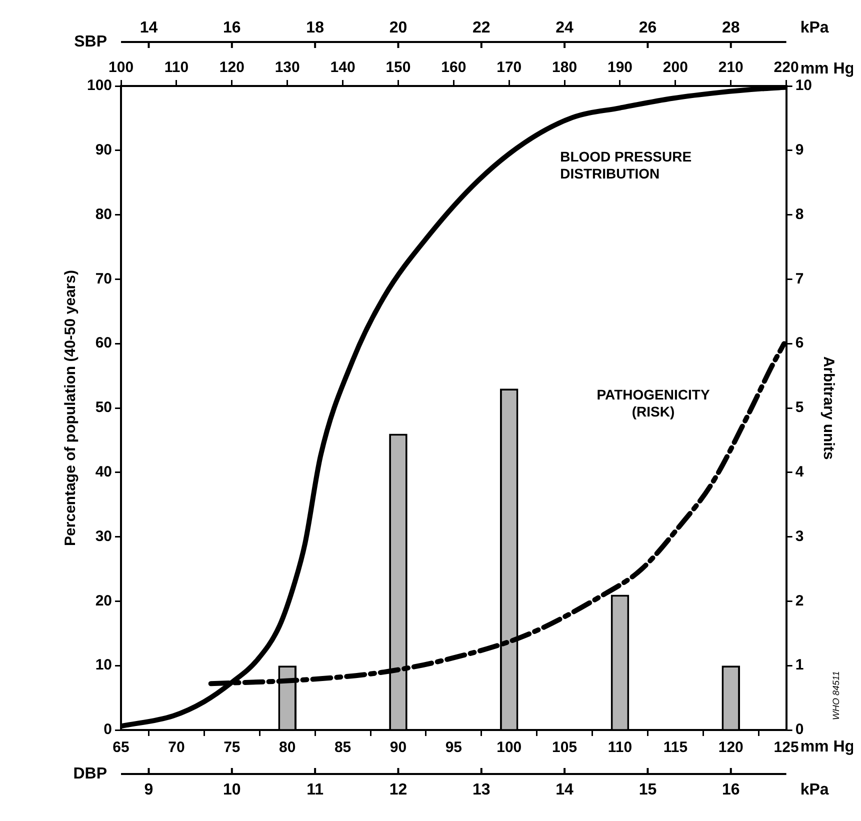 The width and height of the screenshot is (861, 821). What do you see at coordinates (565, 27) in the screenshot?
I see `text: 24` at bounding box center [565, 27].